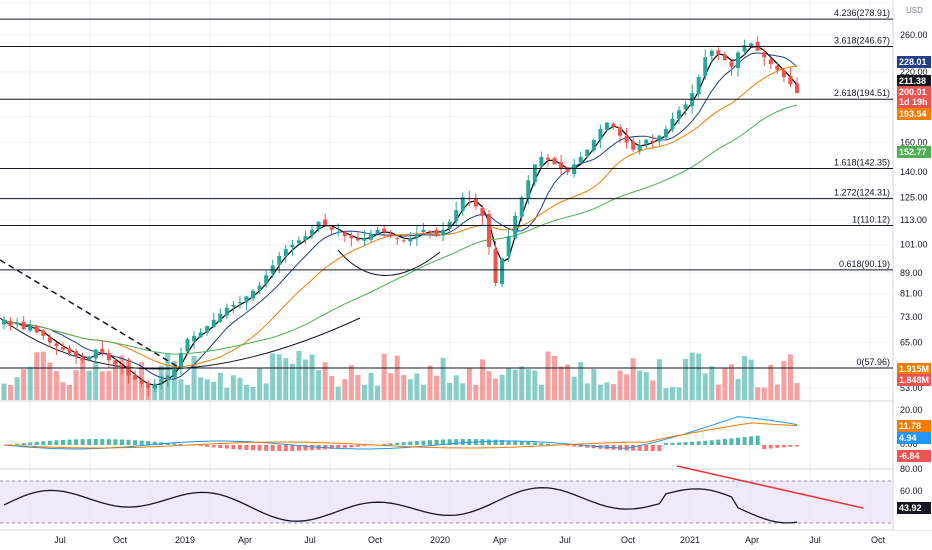  I want to click on fib-label: 1(110.12), so click(871, 220).